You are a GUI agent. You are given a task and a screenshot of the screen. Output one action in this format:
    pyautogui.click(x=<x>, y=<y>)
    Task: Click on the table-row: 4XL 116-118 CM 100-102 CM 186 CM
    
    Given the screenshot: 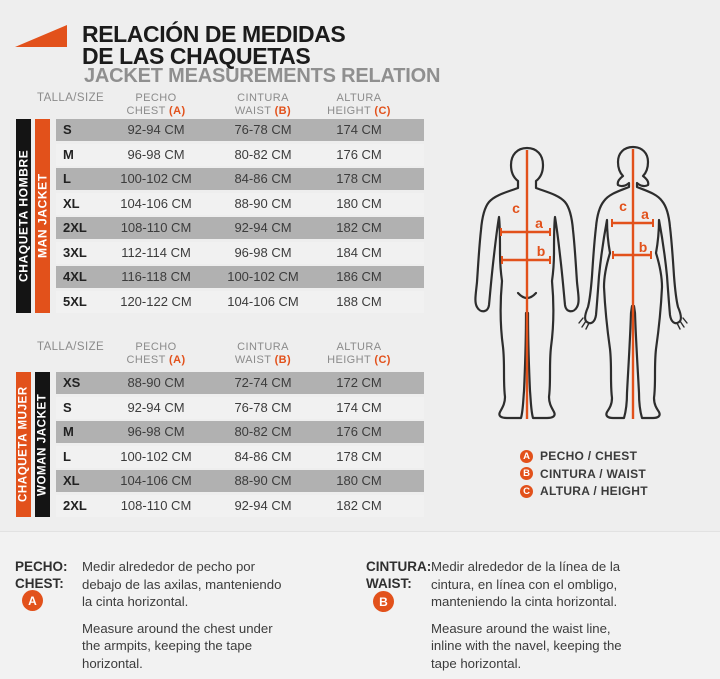 What is the action you would take?
    pyautogui.click(x=240, y=277)
    